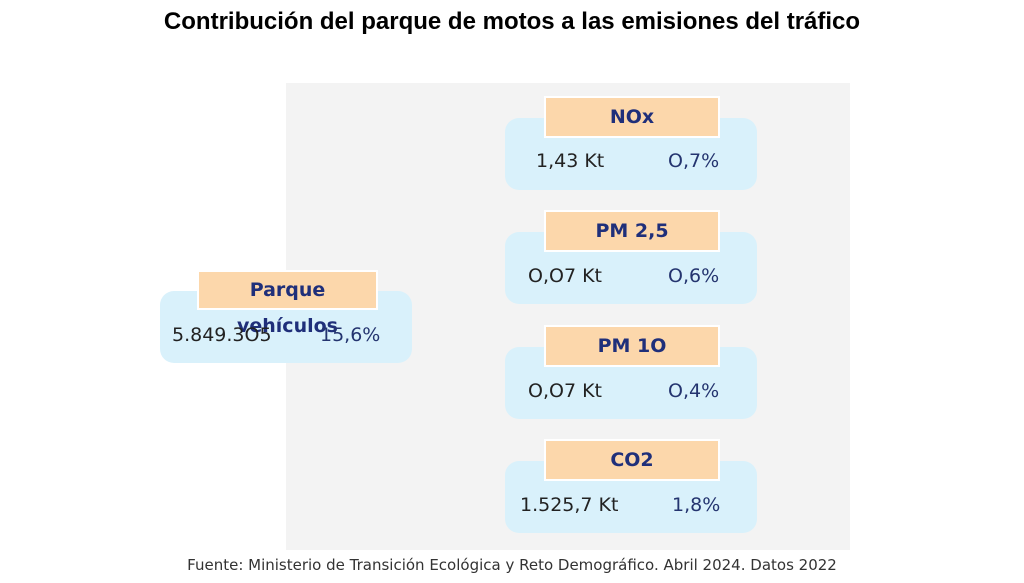 This screenshot has height=583, width=1024. What do you see at coordinates (632, 231) in the screenshot?
I see `emission-label-pm25: PM 2,5` at bounding box center [632, 231].